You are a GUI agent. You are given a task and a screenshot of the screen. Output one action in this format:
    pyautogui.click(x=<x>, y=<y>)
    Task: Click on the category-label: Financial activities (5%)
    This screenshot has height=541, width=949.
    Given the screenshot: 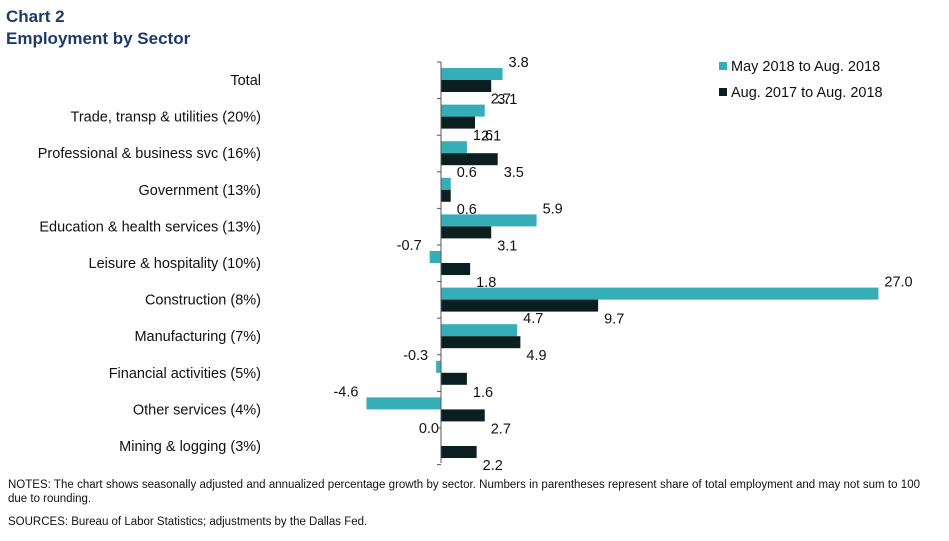 What is the action you would take?
    pyautogui.click(x=185, y=374)
    